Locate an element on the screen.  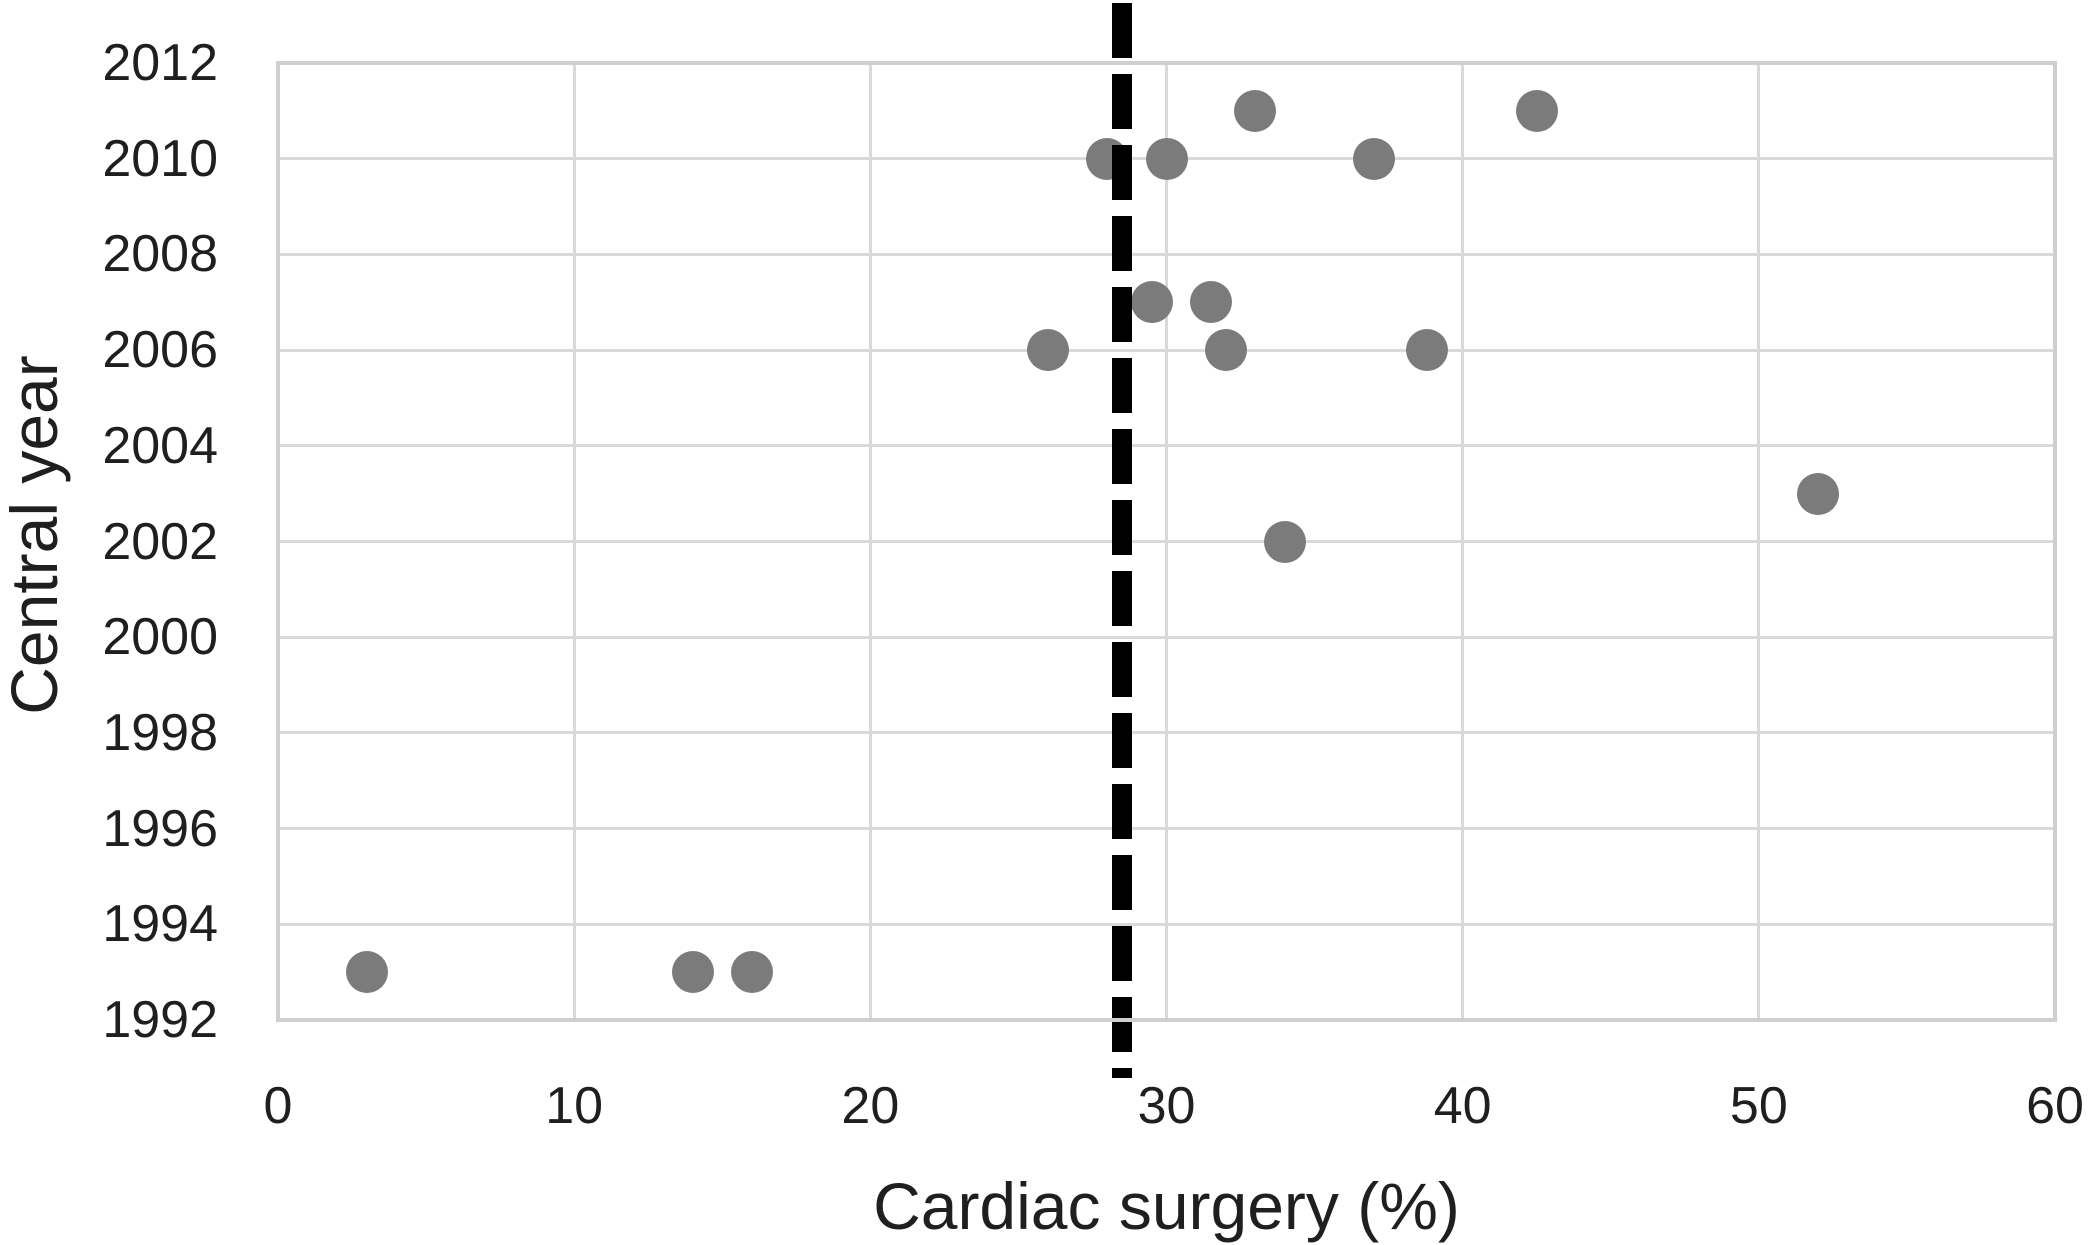
y-tick-label: 1998 is located at coordinates (160, 732).